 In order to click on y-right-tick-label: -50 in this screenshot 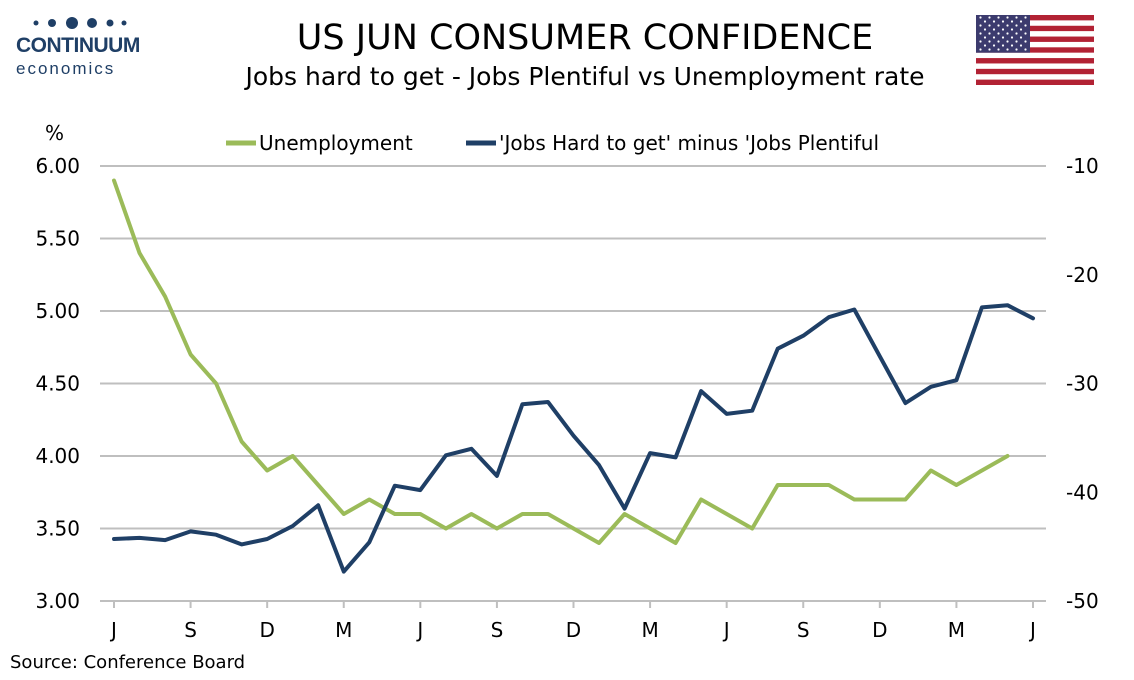, I will do `click(1082, 601)`.